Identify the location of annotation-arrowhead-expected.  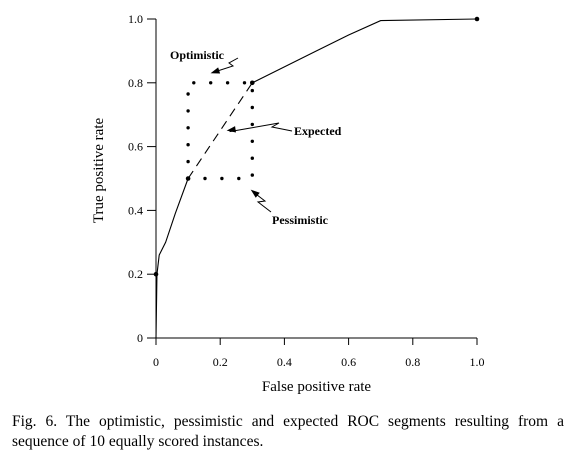
(231, 129).